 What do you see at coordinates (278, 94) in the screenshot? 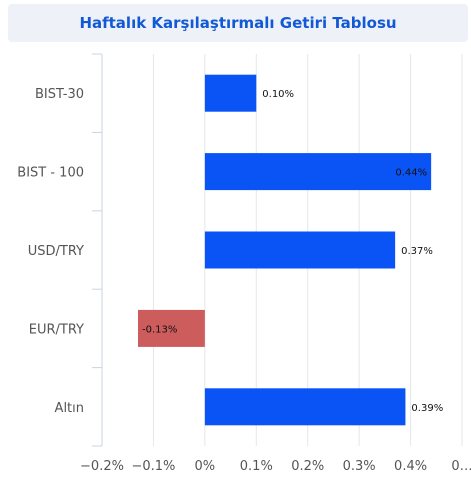
I see `data-label: 0.10%` at bounding box center [278, 94].